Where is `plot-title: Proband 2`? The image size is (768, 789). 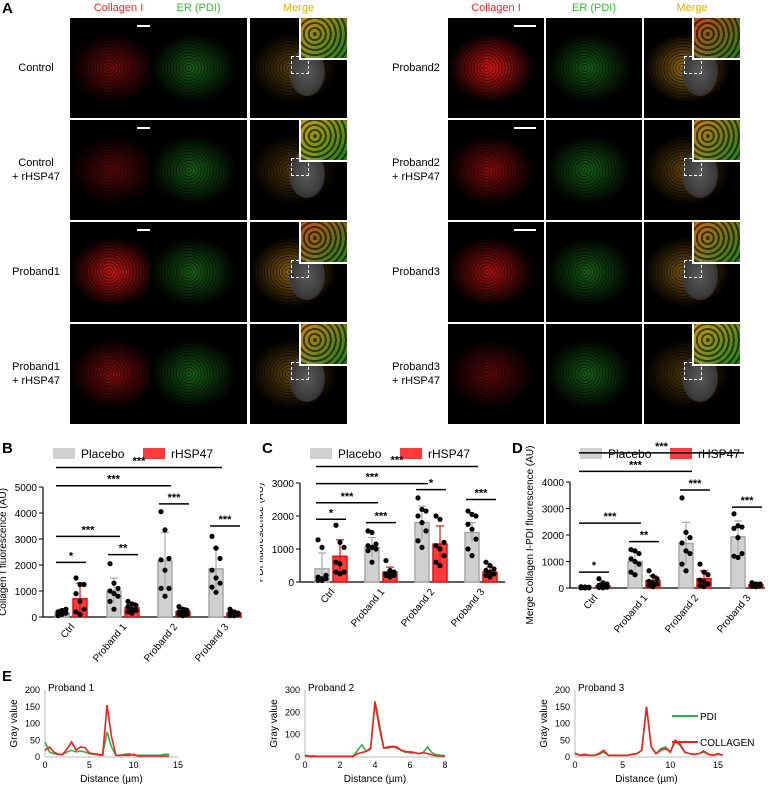
plot-title: Proband 2 is located at coordinates (331, 688).